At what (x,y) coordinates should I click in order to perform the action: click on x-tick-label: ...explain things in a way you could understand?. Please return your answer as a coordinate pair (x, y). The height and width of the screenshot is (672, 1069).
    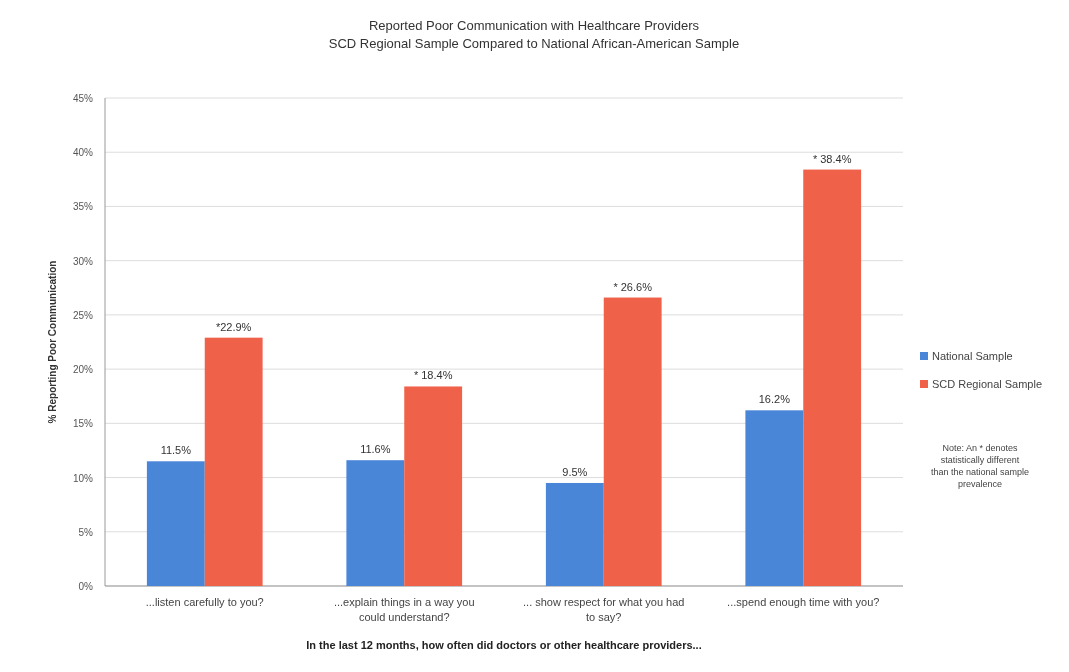
    Looking at the image, I should click on (404, 609).